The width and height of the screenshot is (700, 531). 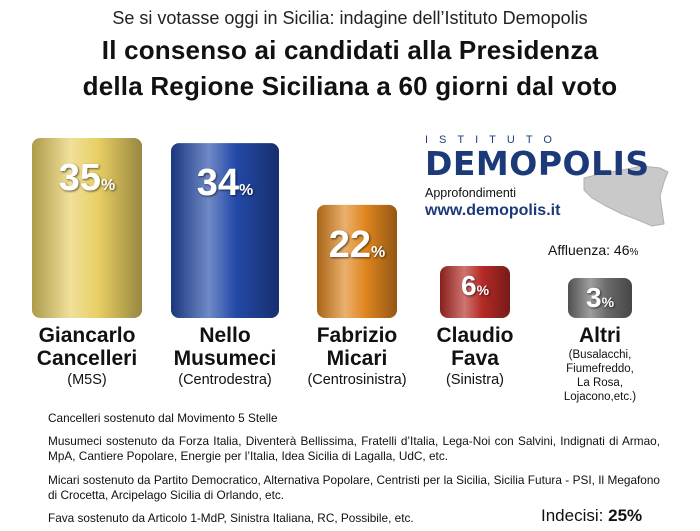 What do you see at coordinates (475, 285) in the screenshot?
I see `bar-value-label: 6%` at bounding box center [475, 285].